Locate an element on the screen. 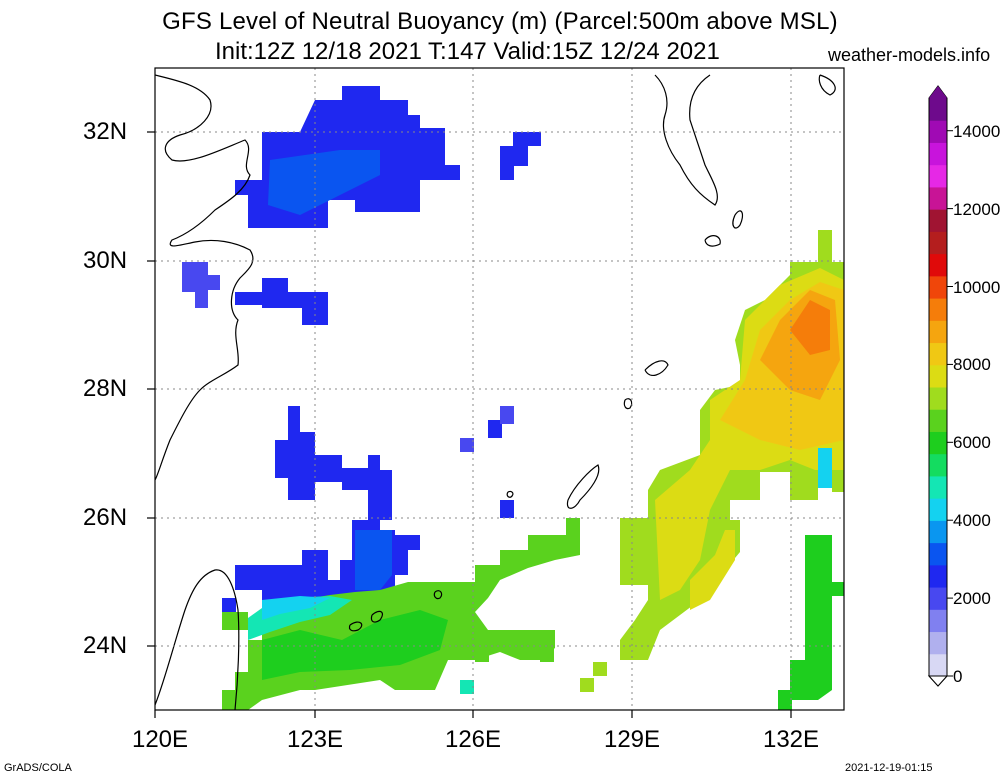  colorbar-top-arrow is located at coordinates (938, 92).